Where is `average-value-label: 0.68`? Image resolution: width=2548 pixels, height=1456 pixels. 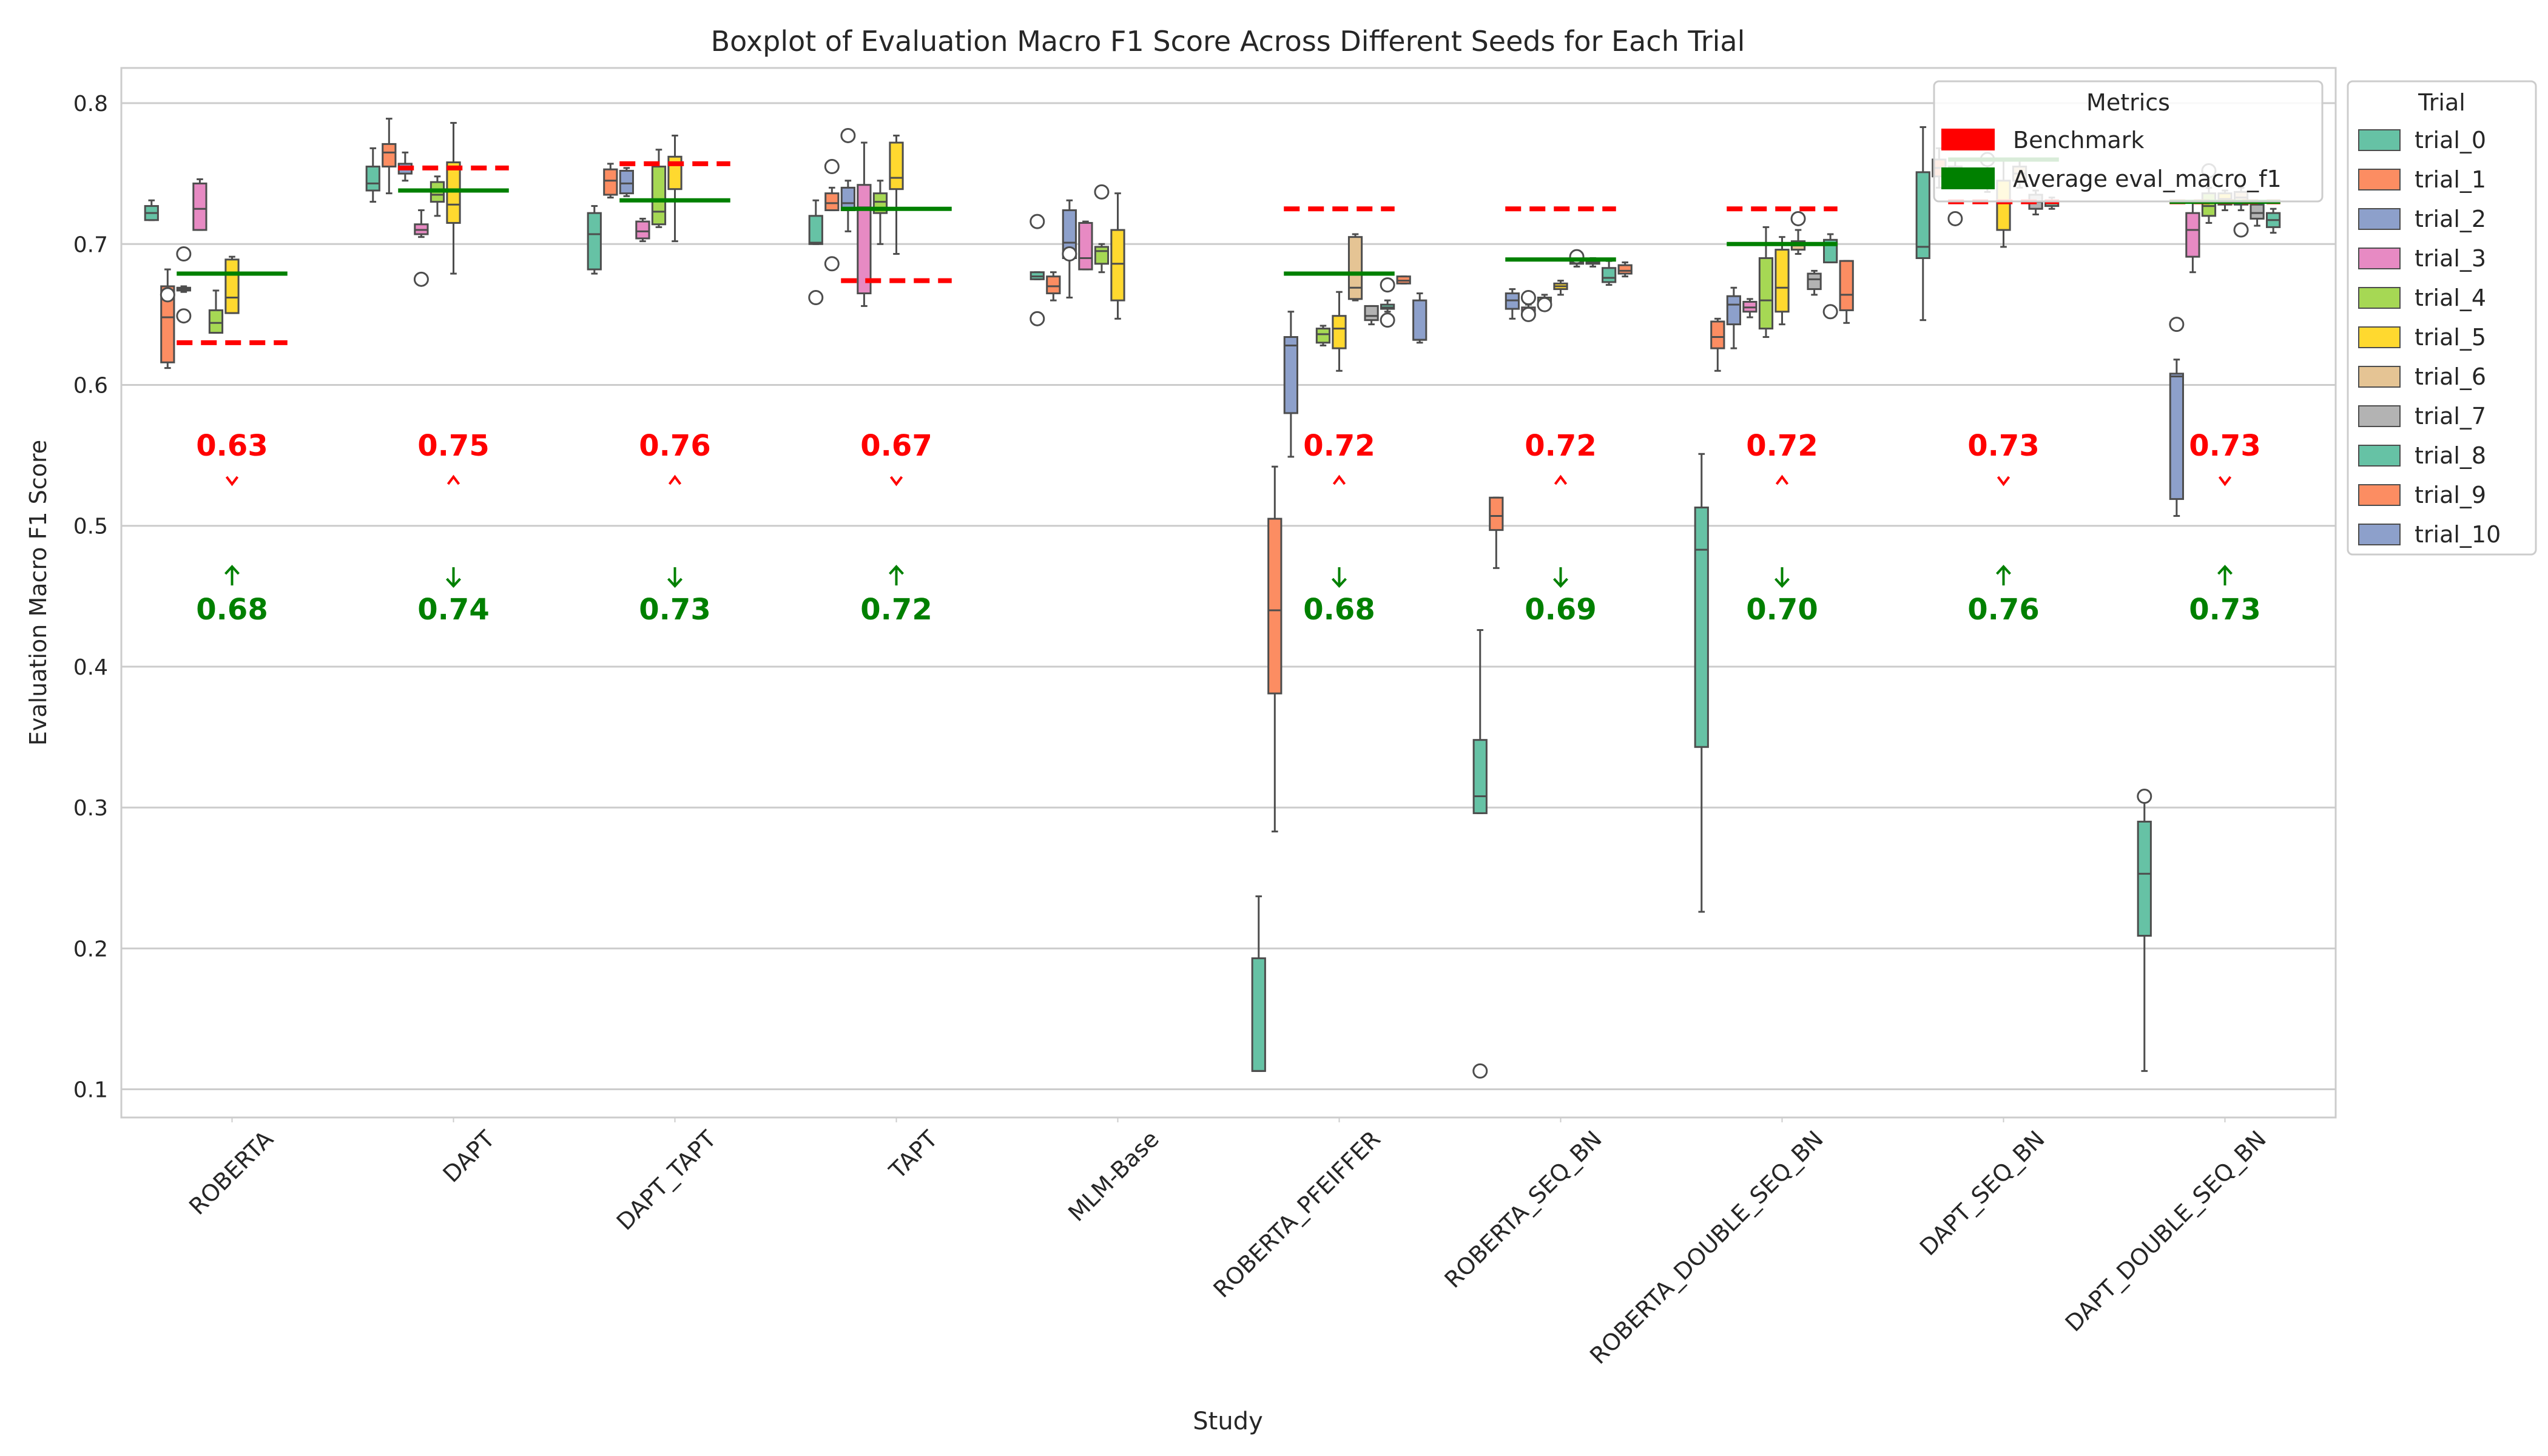 average-value-label: 0.68 is located at coordinates (232, 610).